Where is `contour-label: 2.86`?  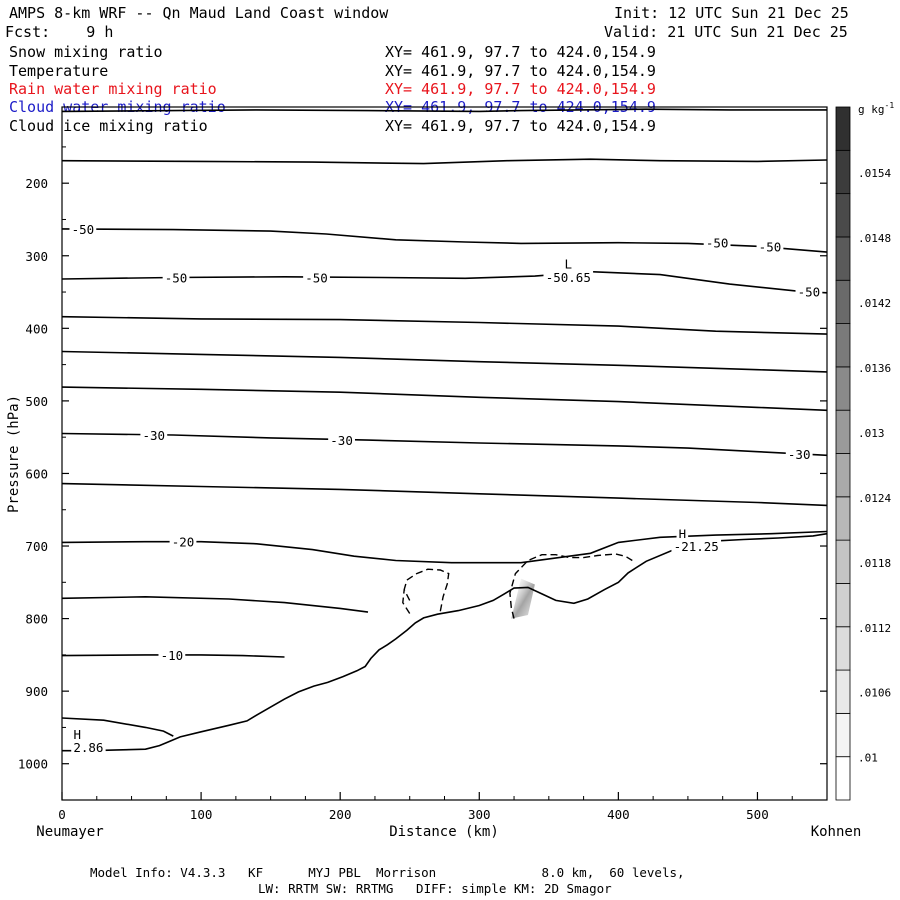
contour-label: 2.86 is located at coordinates (88, 747).